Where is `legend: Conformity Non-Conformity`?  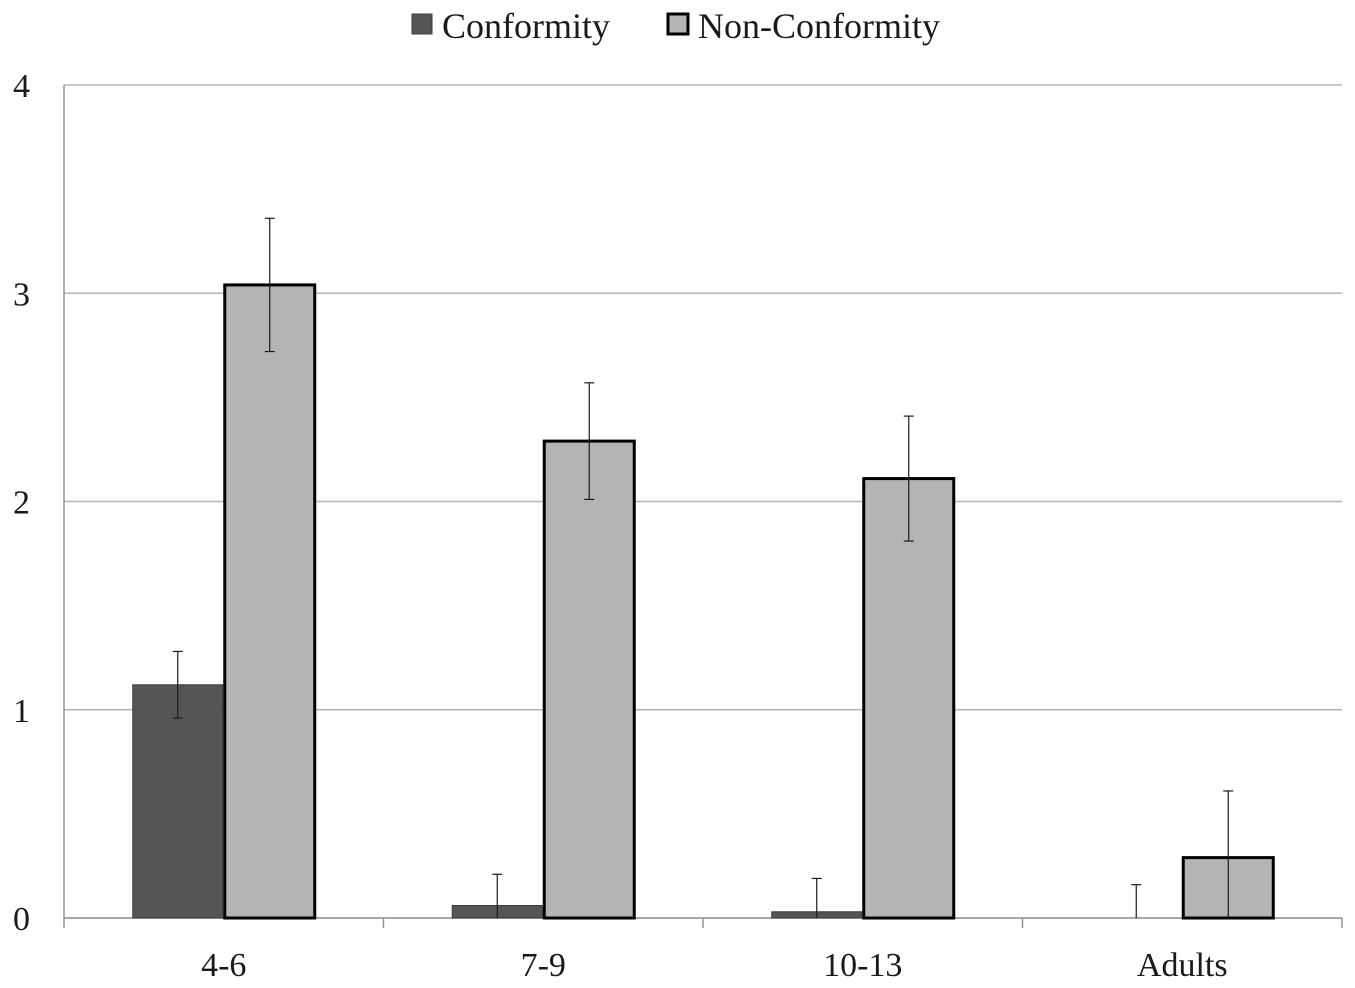 legend: Conformity Non-Conformity is located at coordinates (675, 26).